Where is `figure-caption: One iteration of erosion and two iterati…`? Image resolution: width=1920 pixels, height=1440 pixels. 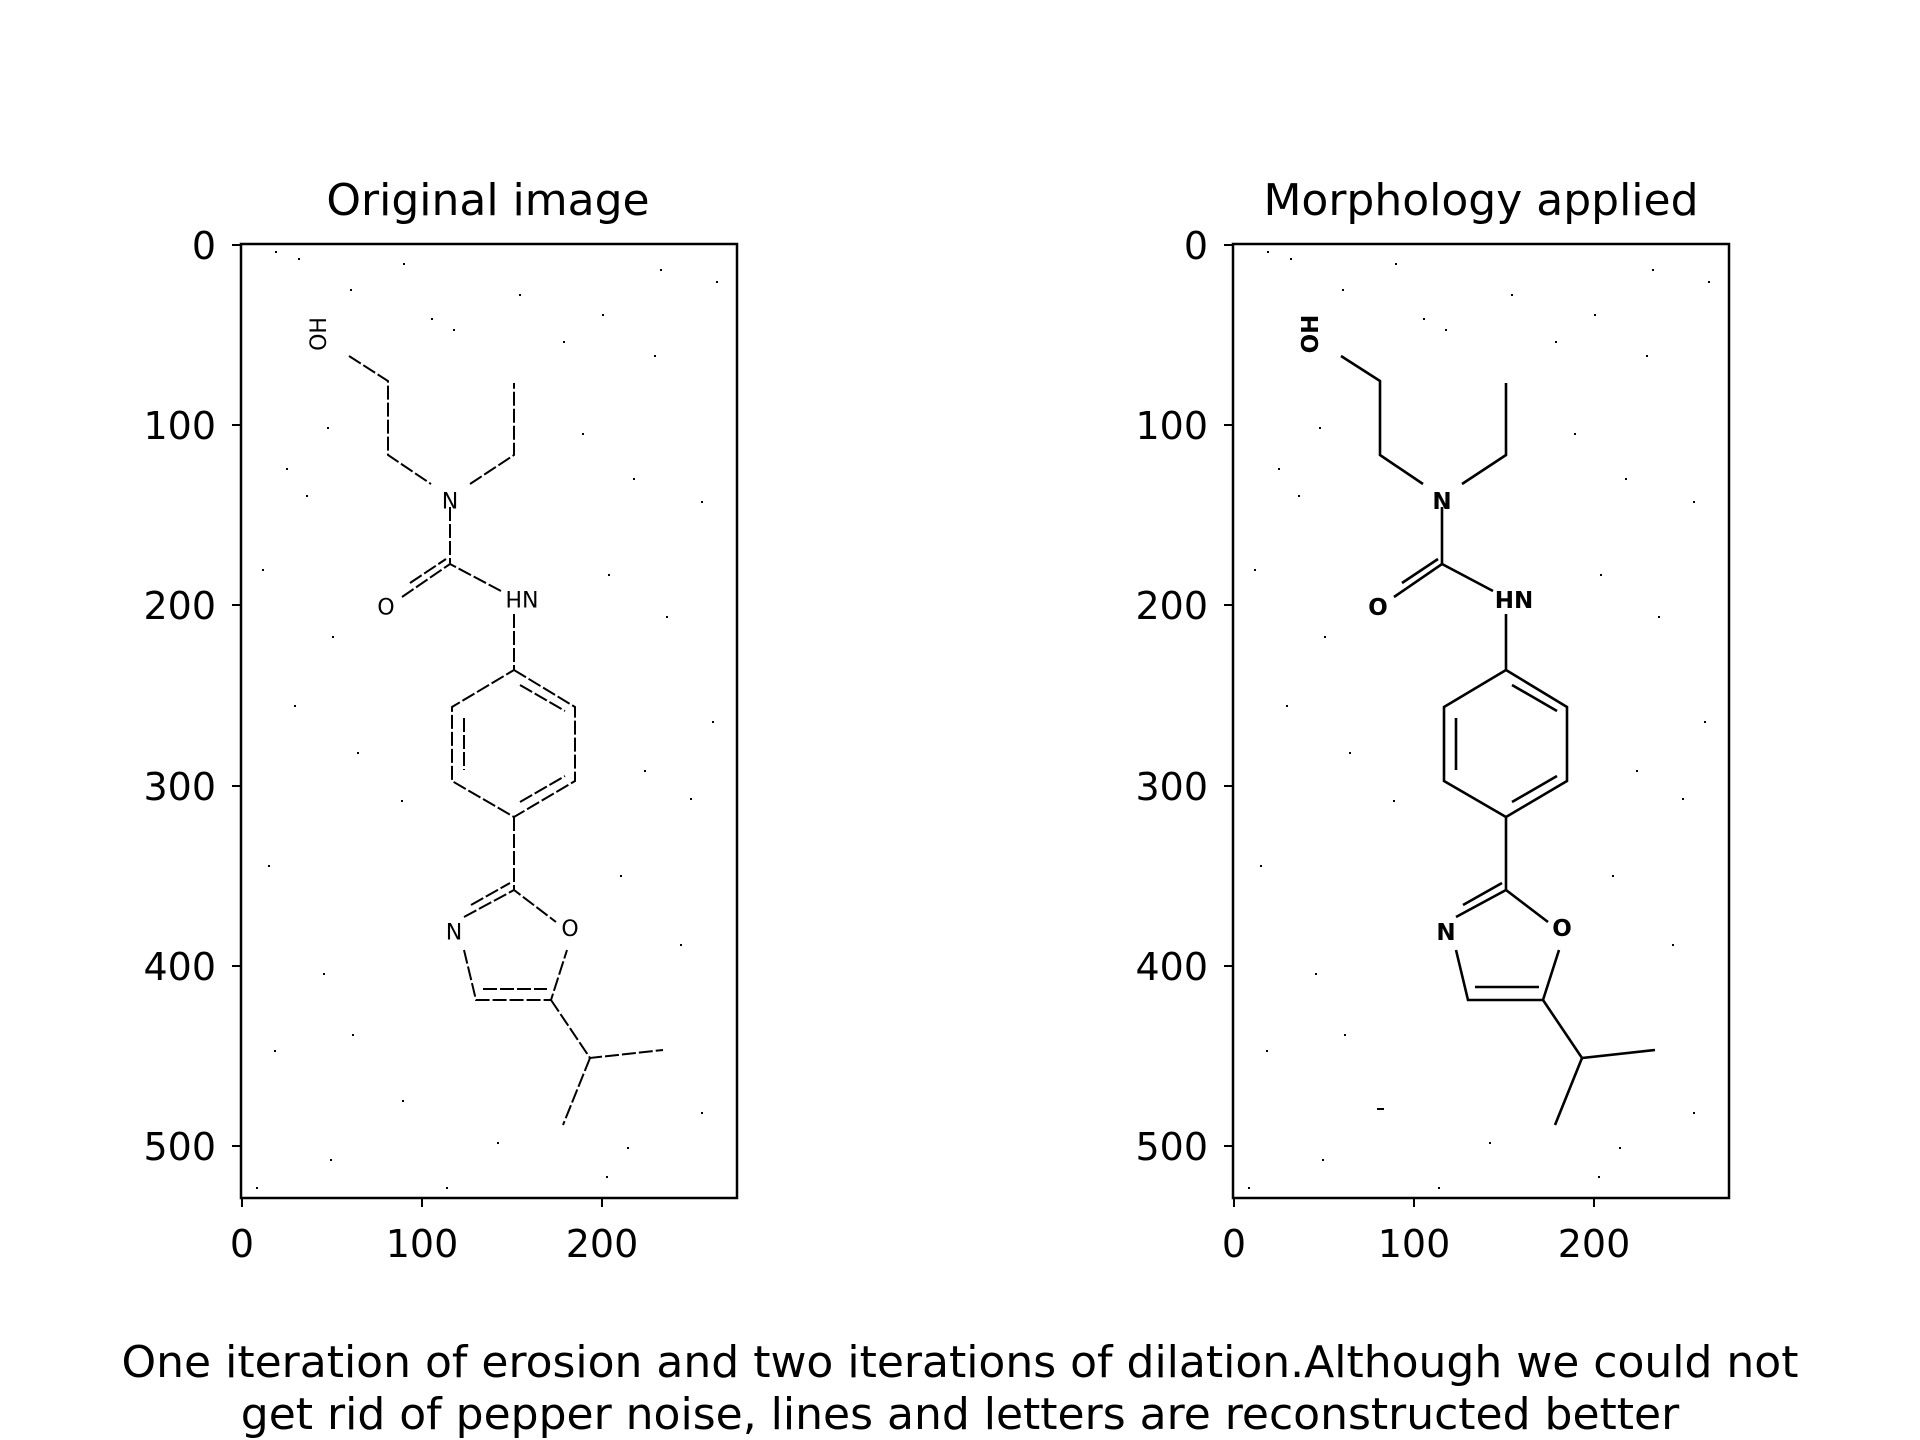 figure-caption: One iteration of erosion and two iterati… is located at coordinates (960, 1388).